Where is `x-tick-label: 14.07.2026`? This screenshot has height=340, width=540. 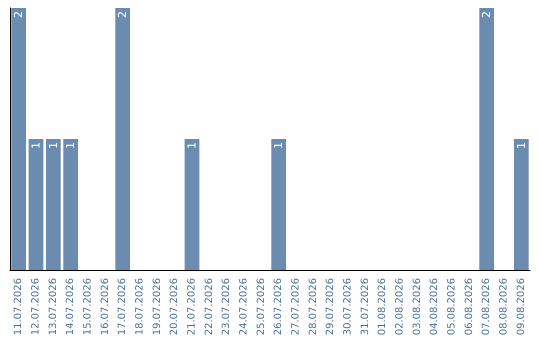
x-tick-label: 14.07.2026 is located at coordinates (70, 307).